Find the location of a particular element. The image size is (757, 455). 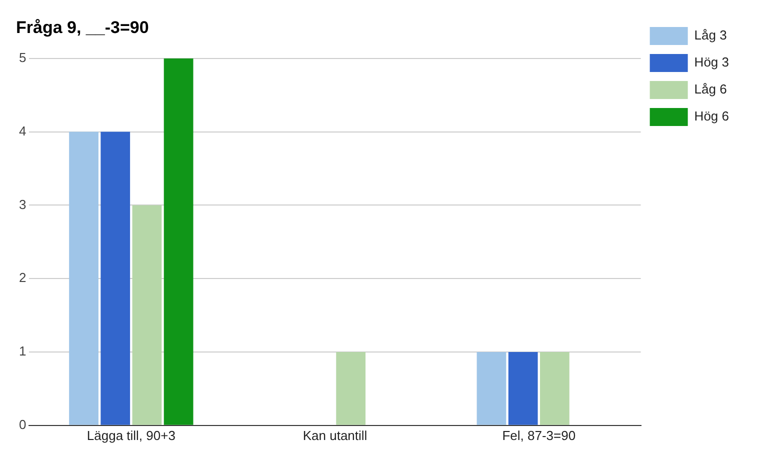

y-tick-label: 4 is located at coordinates (22, 130).